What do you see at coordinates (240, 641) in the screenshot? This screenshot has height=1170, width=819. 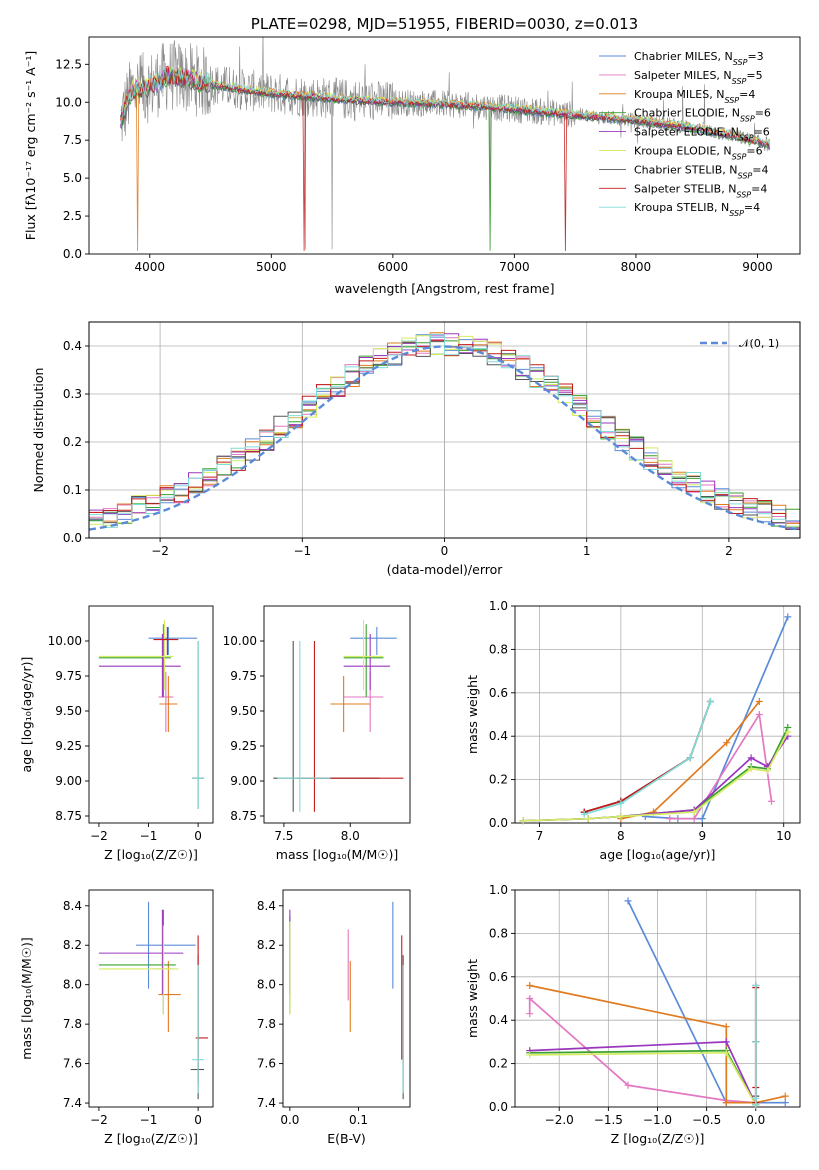 I see `y-tick-label: 10.00` at bounding box center [240, 641].